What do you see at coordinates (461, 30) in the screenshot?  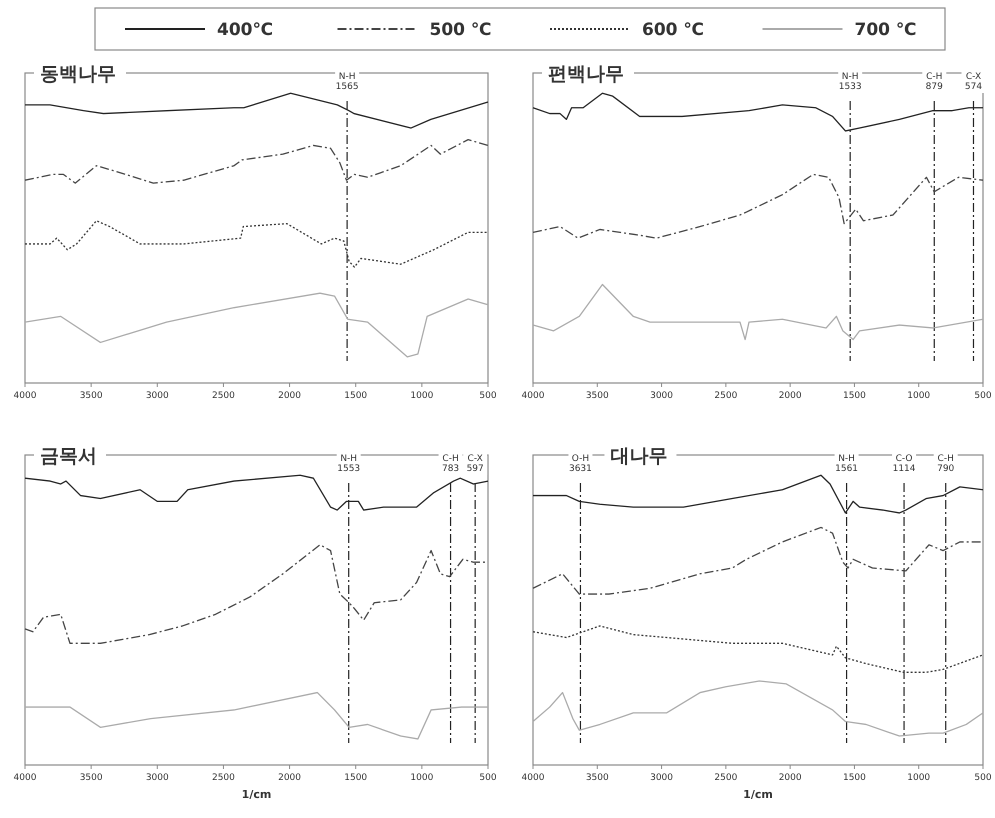 I see `legend-label: 500 ℃` at bounding box center [461, 30].